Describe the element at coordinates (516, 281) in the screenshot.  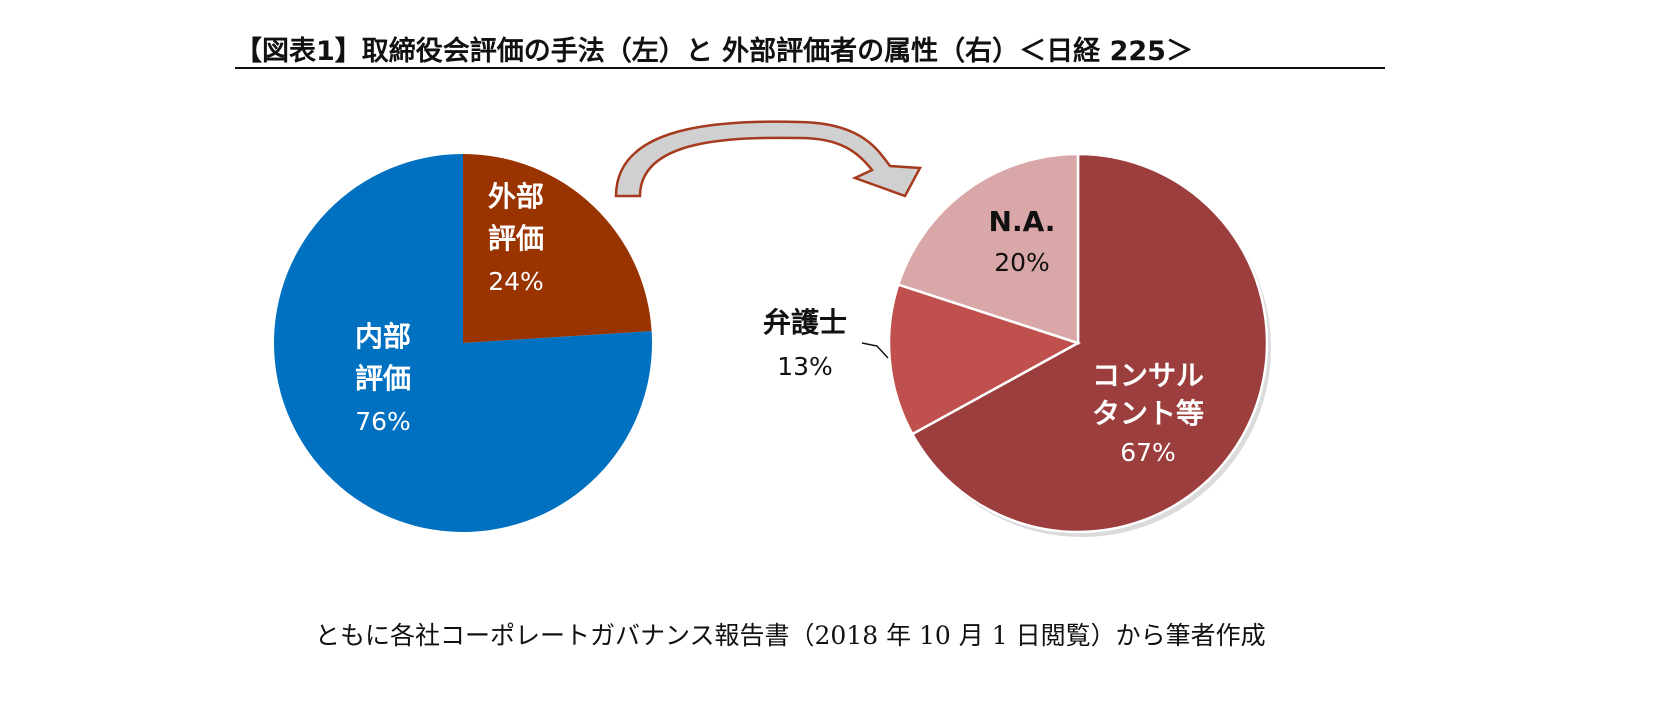
I see `slice-value-label: 24%` at that location.